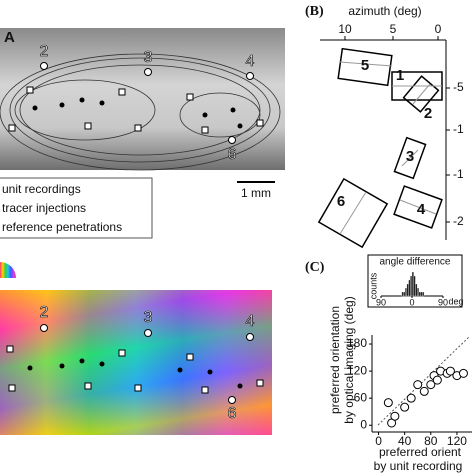 This screenshot has height=474, width=474. Describe the element at coordinates (384, 11) in the screenshot. I see `axis-title: azimuth (deg)` at that location.